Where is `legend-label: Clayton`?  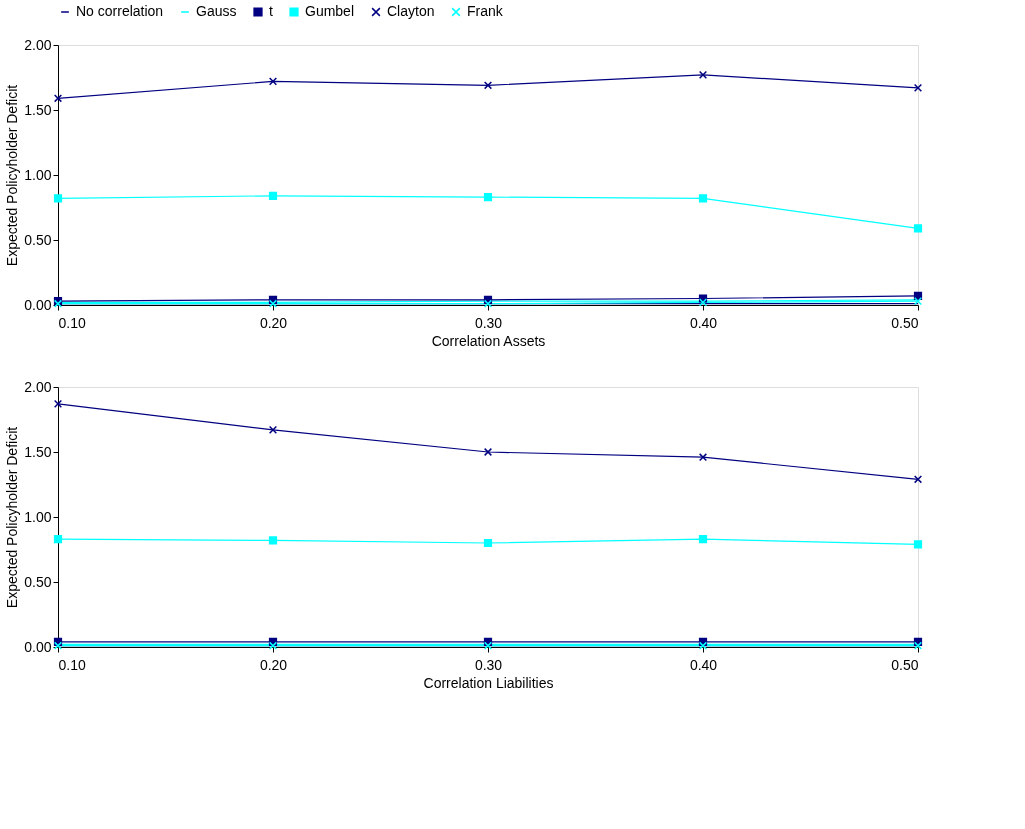 legend-label: Clayton is located at coordinates (411, 11).